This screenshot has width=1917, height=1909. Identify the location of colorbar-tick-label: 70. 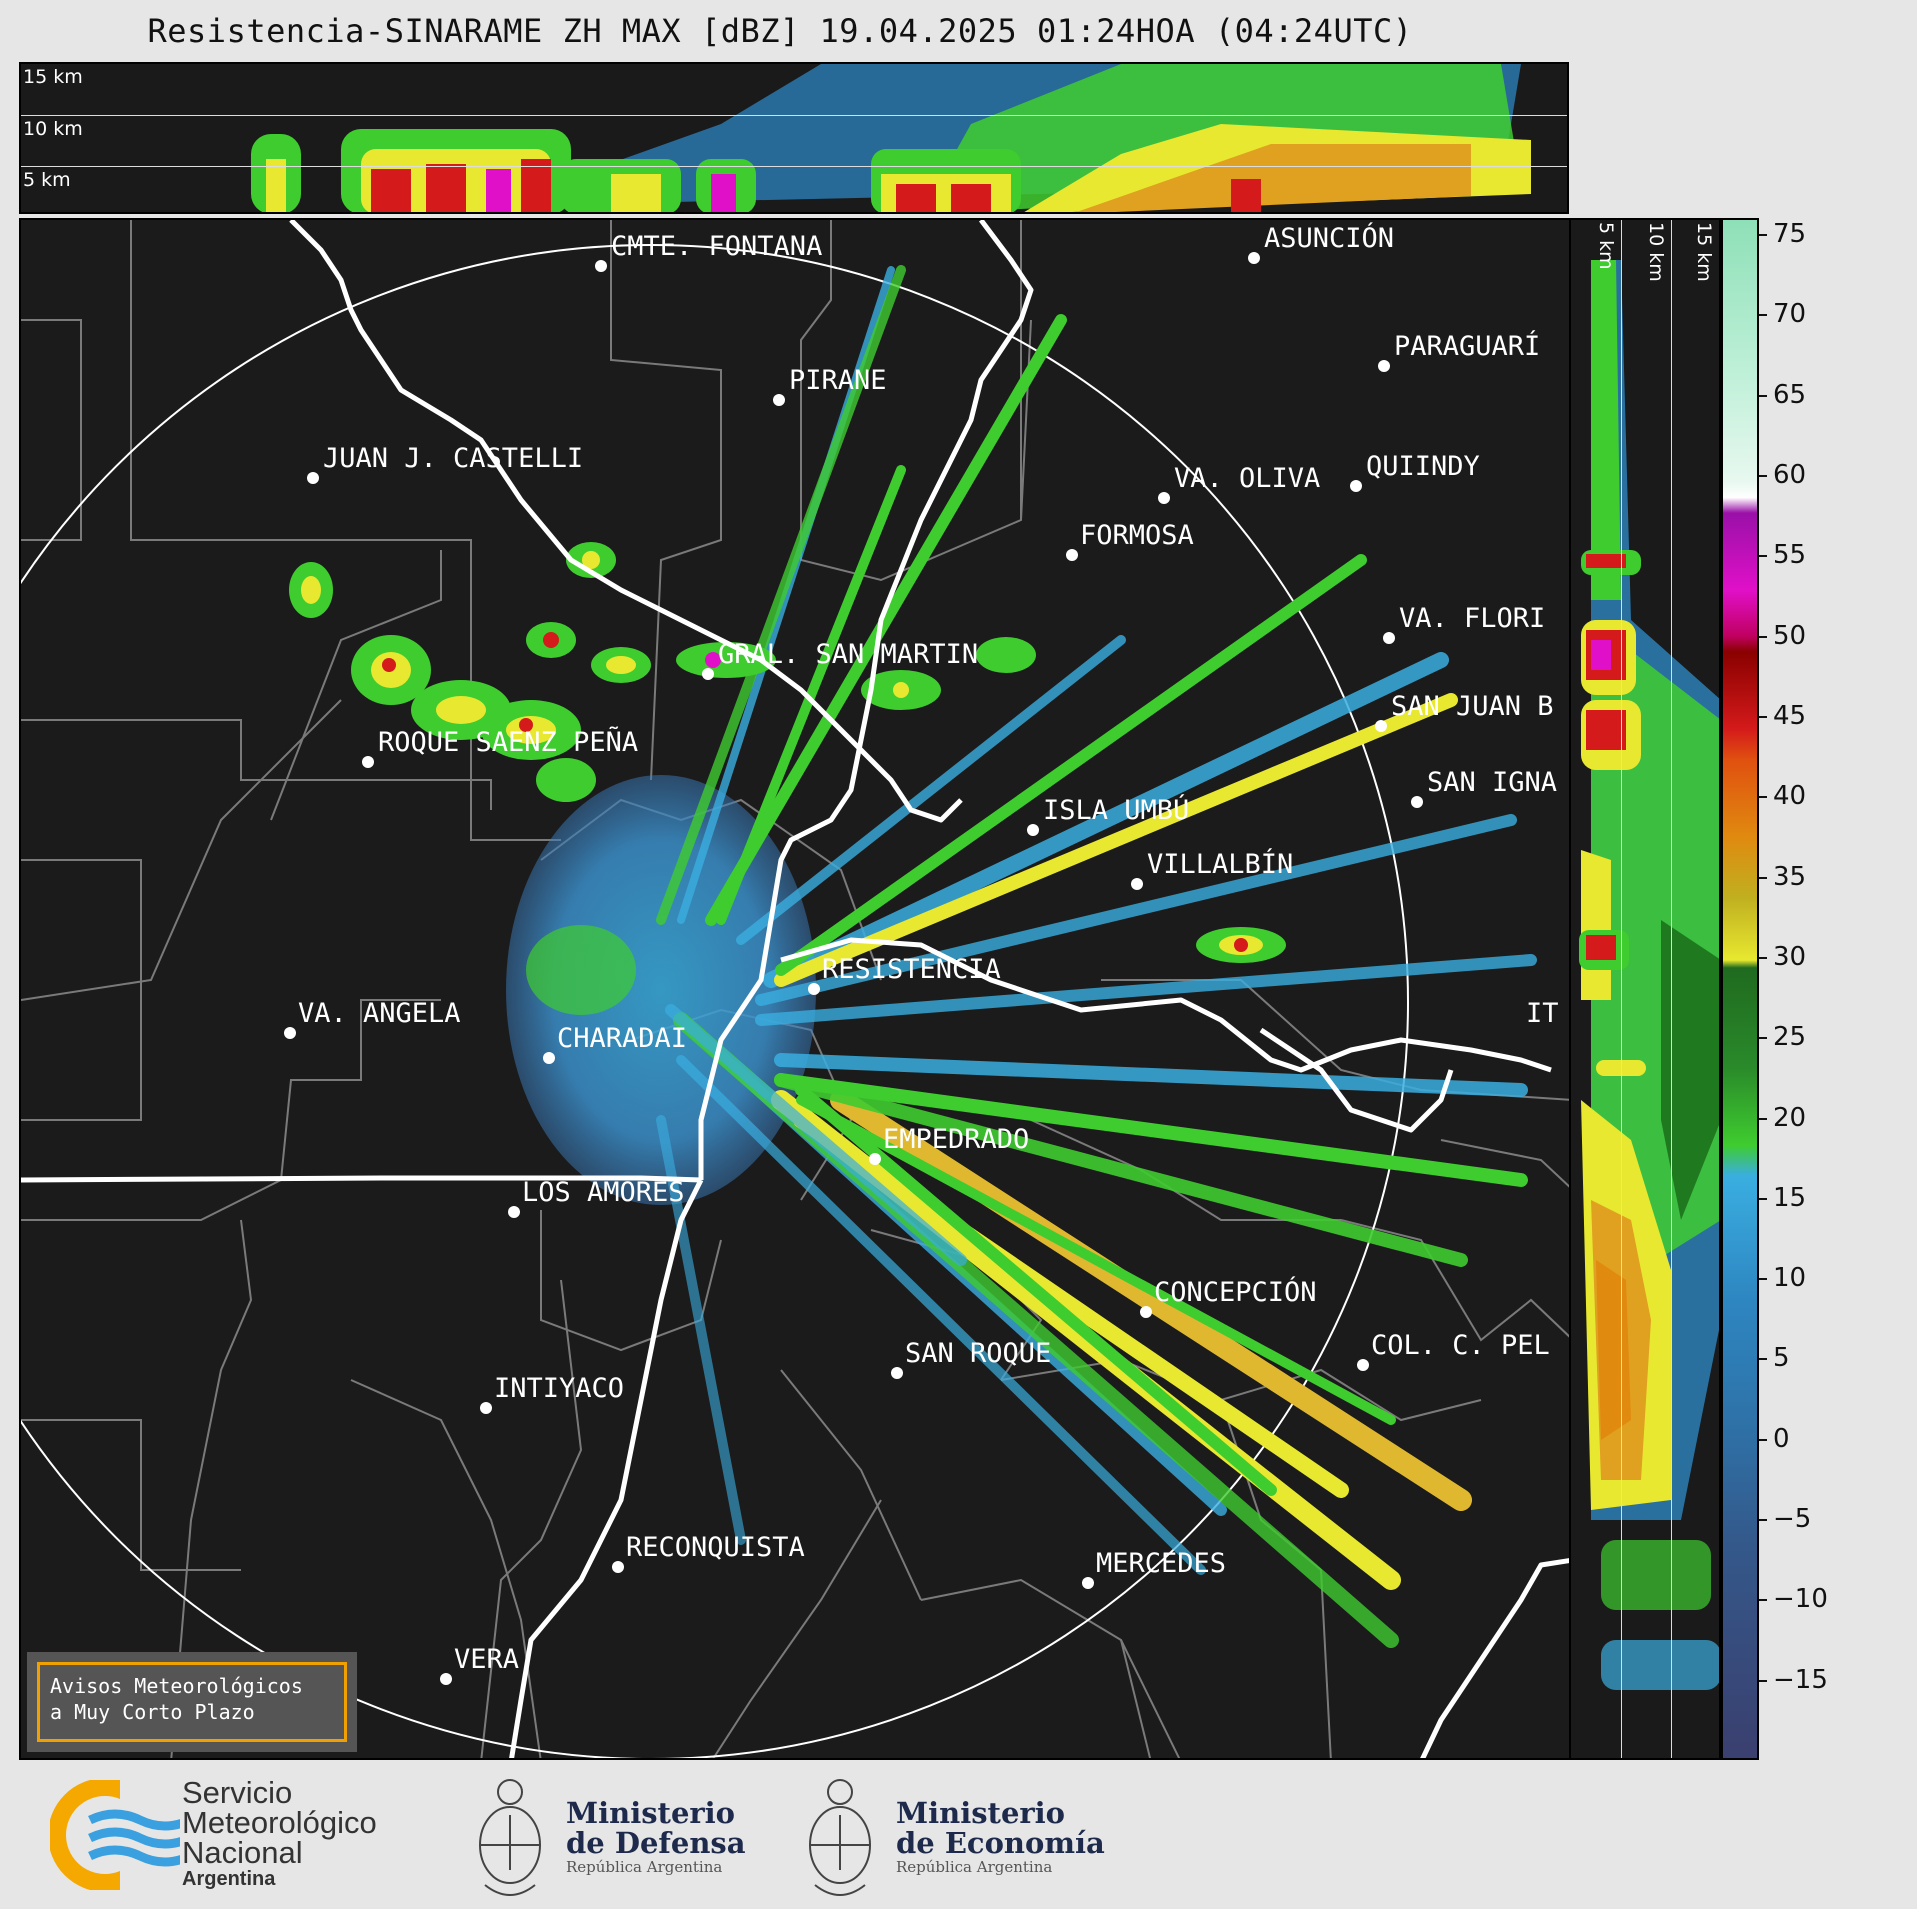
(1790, 314).